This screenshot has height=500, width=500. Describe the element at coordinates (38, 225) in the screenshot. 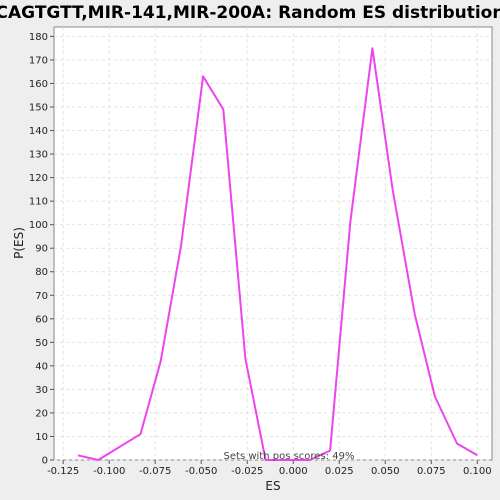

I see `y-tick-label: 100` at that location.